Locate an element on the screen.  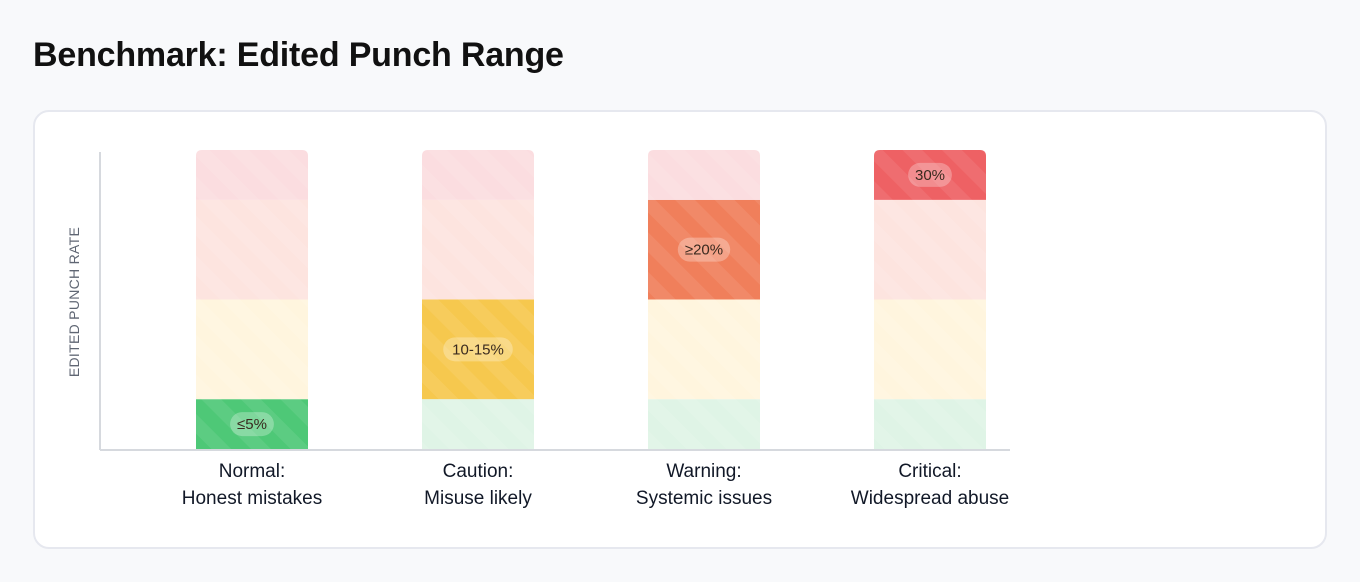
bar-warning-segment-caution-stripes is located at coordinates (704, 349).